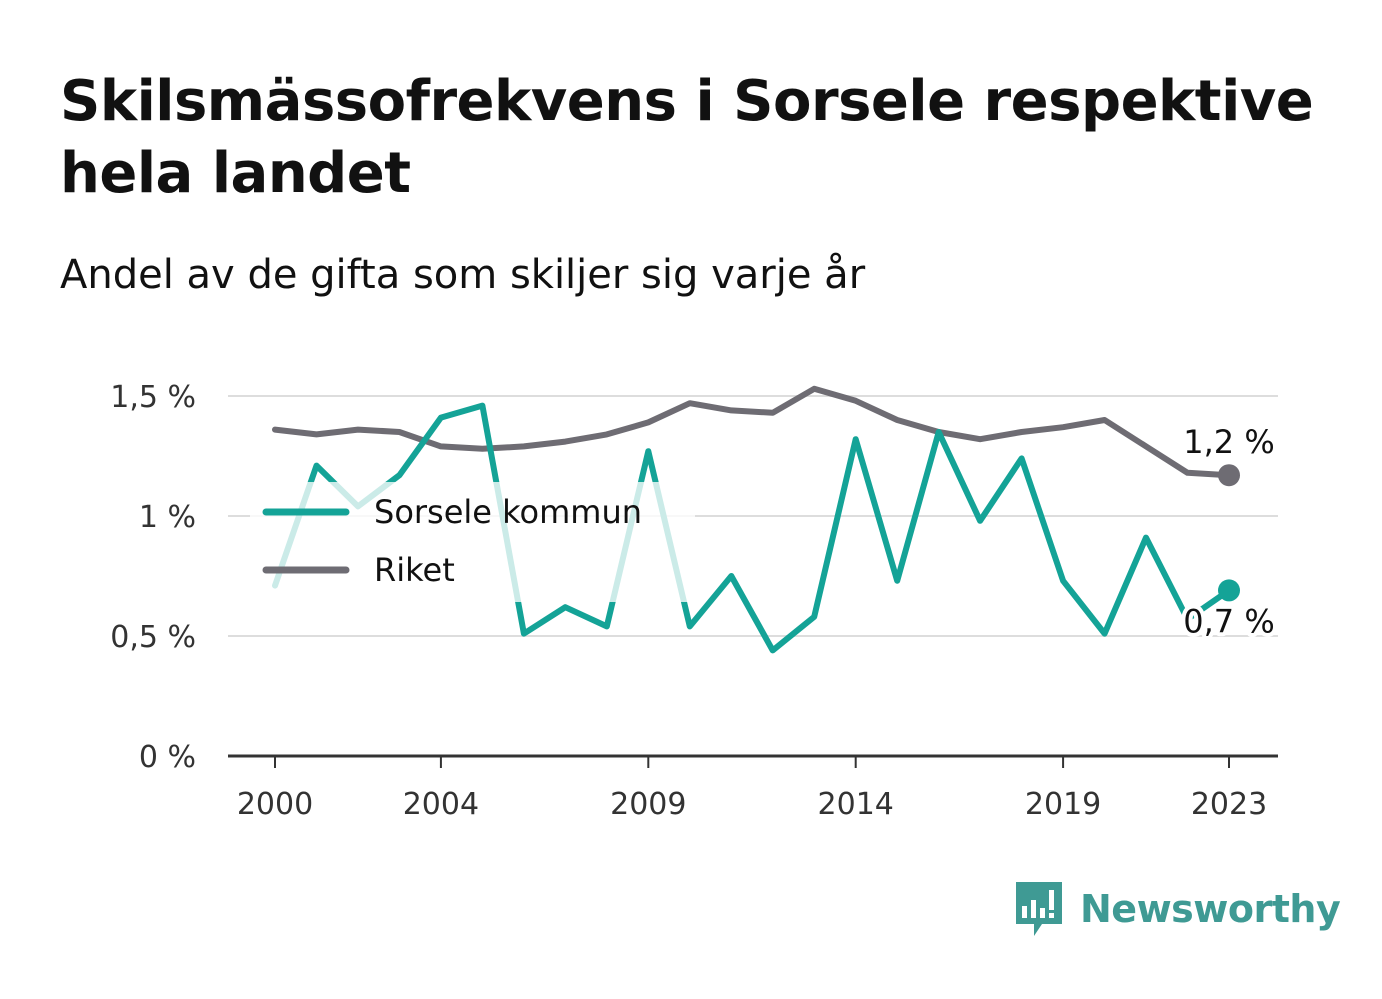  I want to click on newsworthy-icon, so click(1039, 909).